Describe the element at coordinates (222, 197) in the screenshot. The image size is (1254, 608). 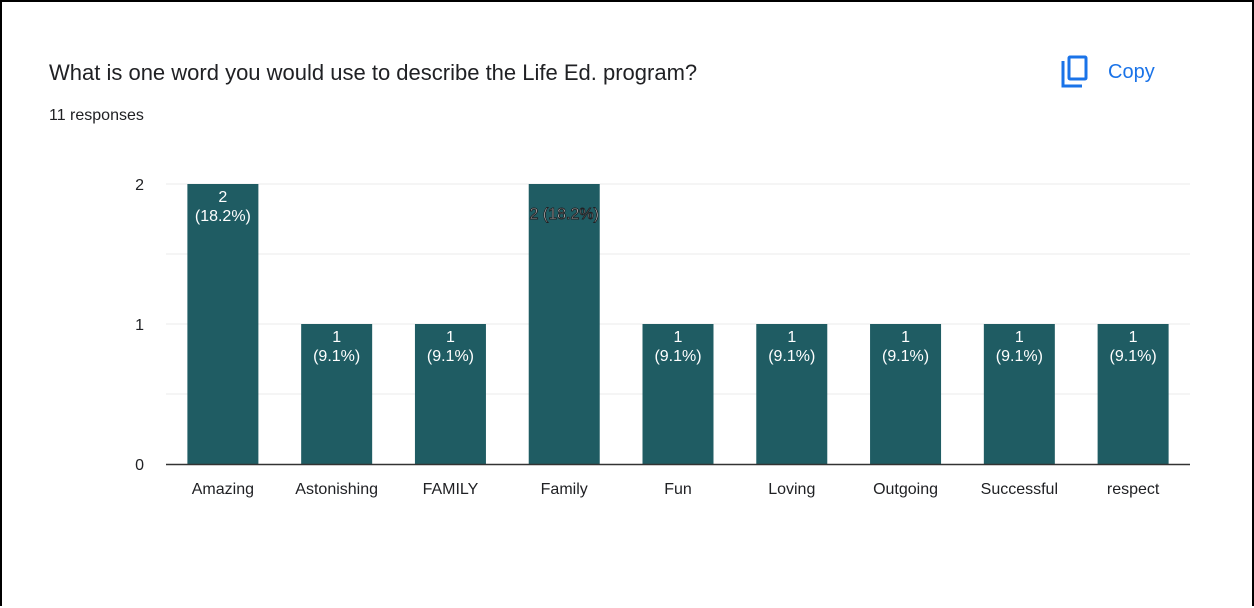
I see `data-label: 2` at that location.